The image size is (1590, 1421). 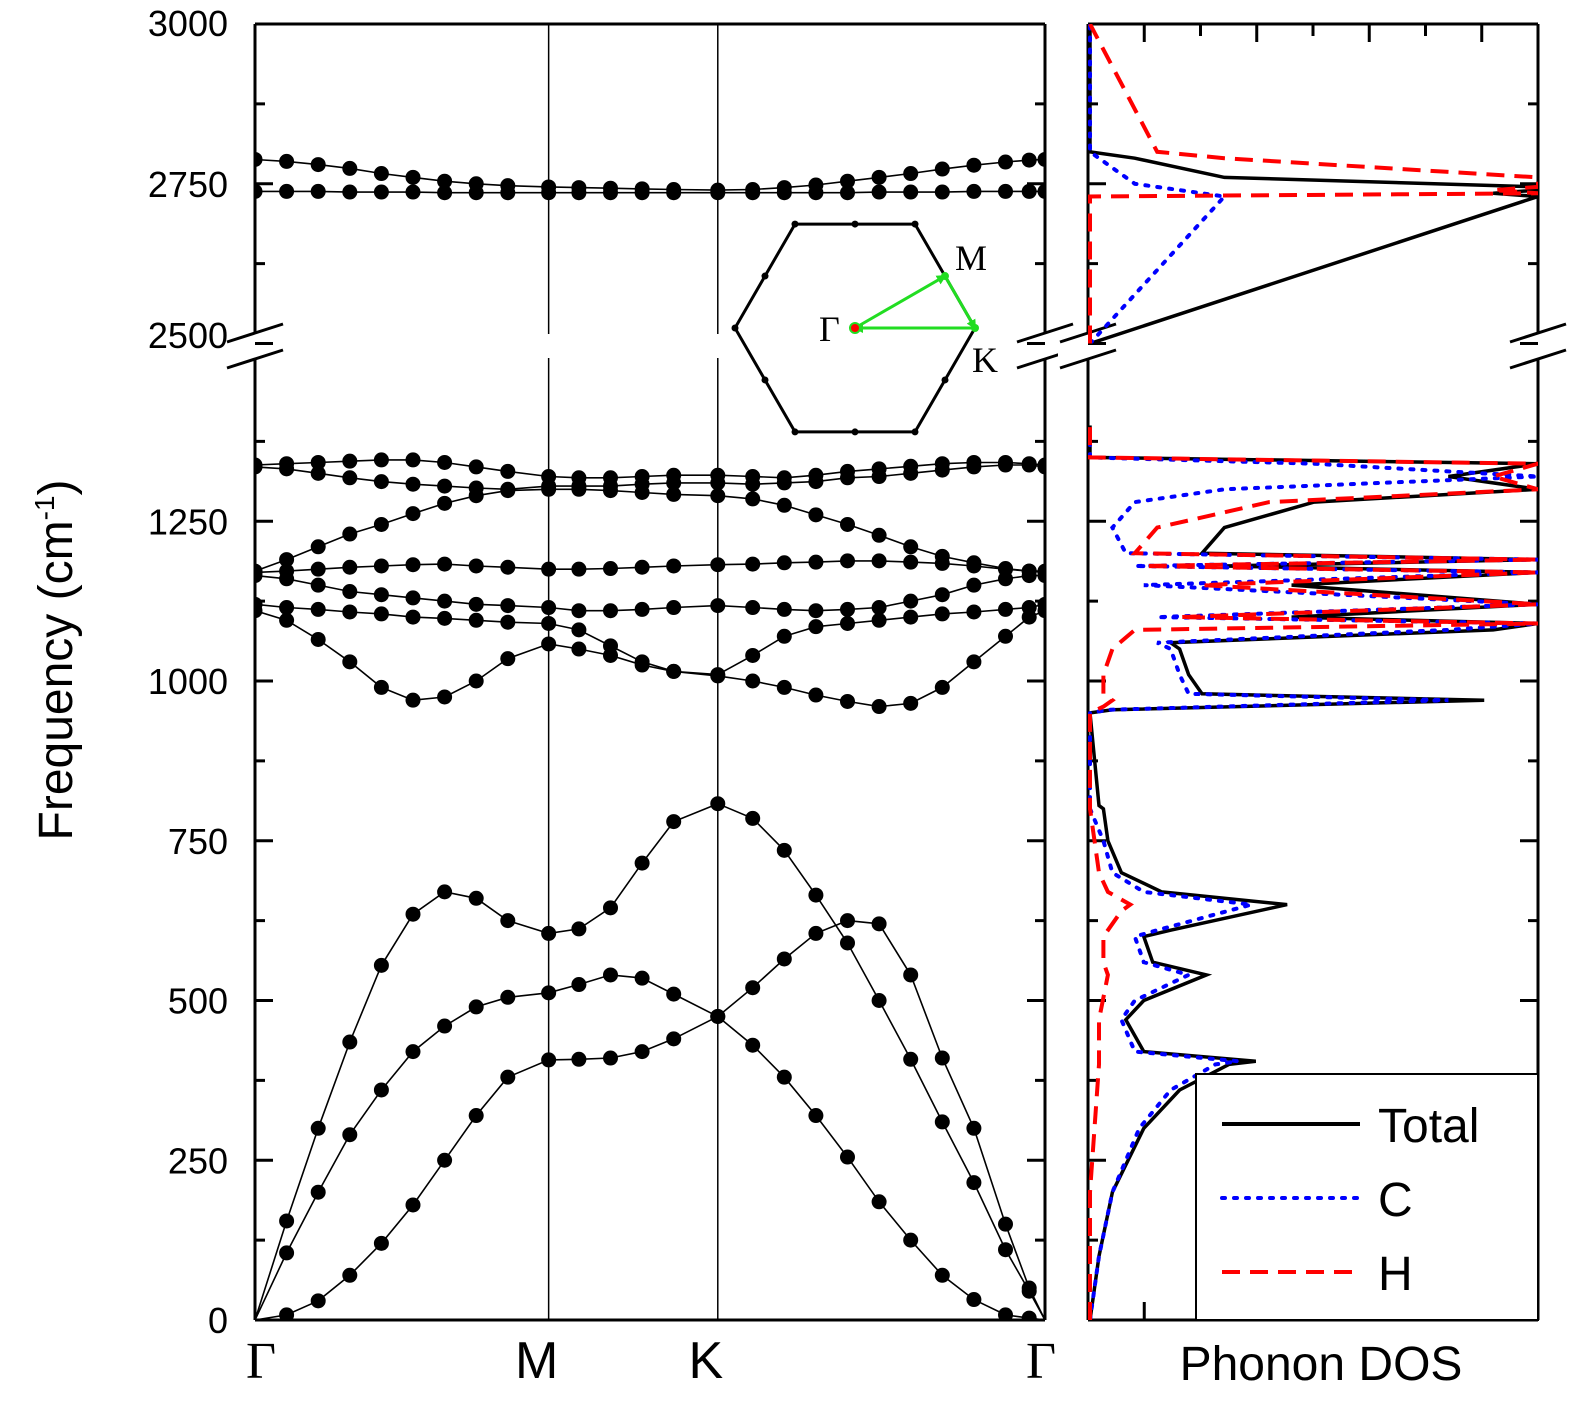 I want to click on kpoint-label: Γ, so click(x=261, y=1361).